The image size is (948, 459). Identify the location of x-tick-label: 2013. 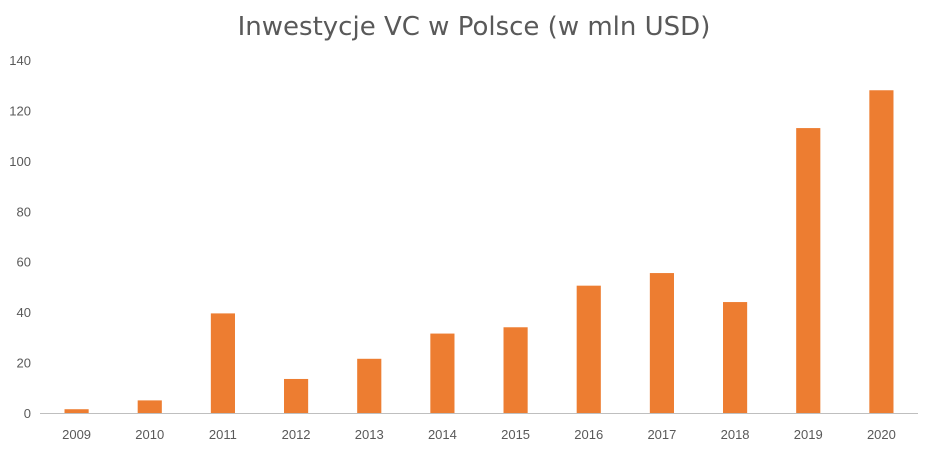
(369, 434).